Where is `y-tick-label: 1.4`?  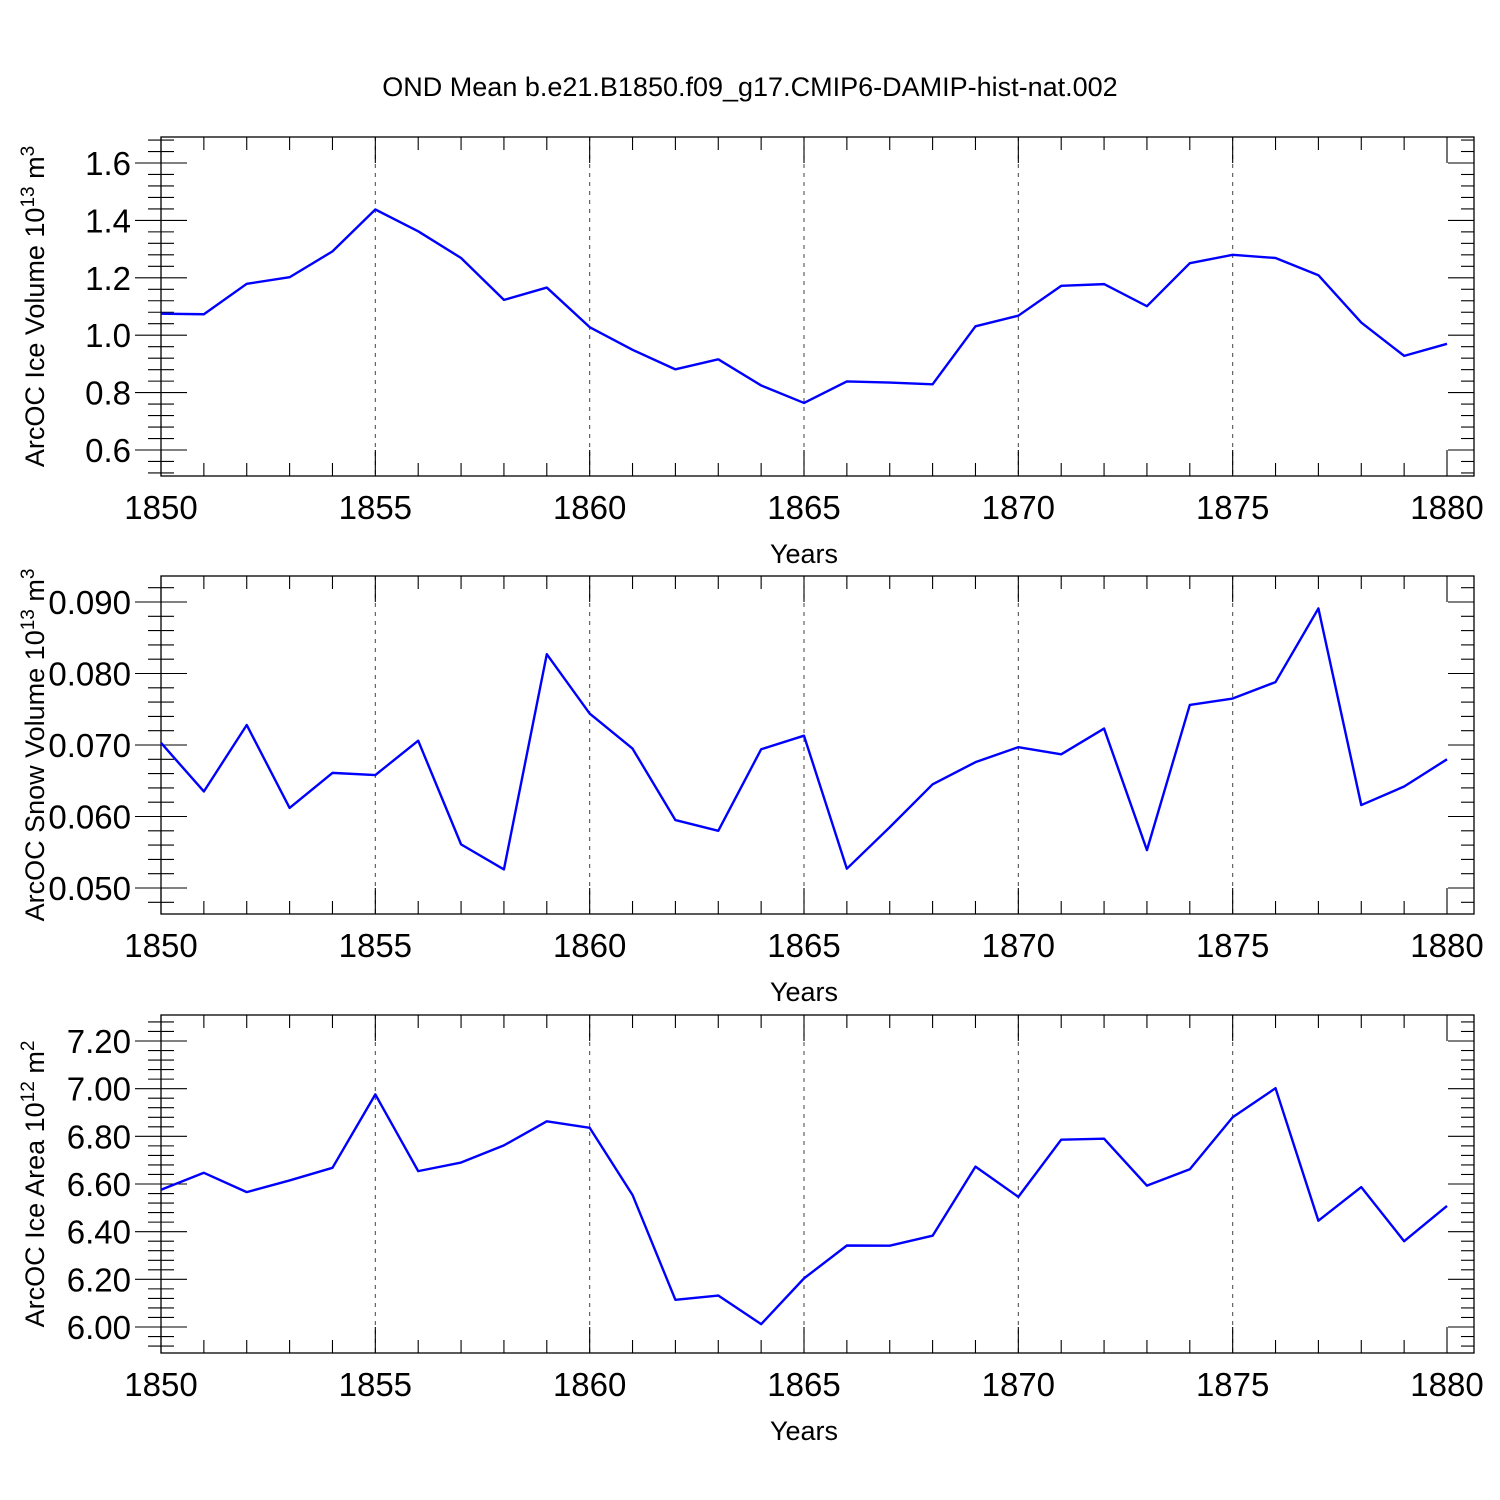 y-tick-label: 1.4 is located at coordinates (108, 220).